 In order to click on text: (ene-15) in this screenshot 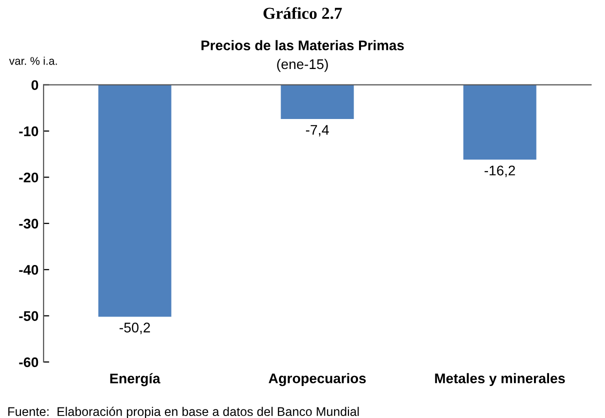, I will do `click(302, 65)`.